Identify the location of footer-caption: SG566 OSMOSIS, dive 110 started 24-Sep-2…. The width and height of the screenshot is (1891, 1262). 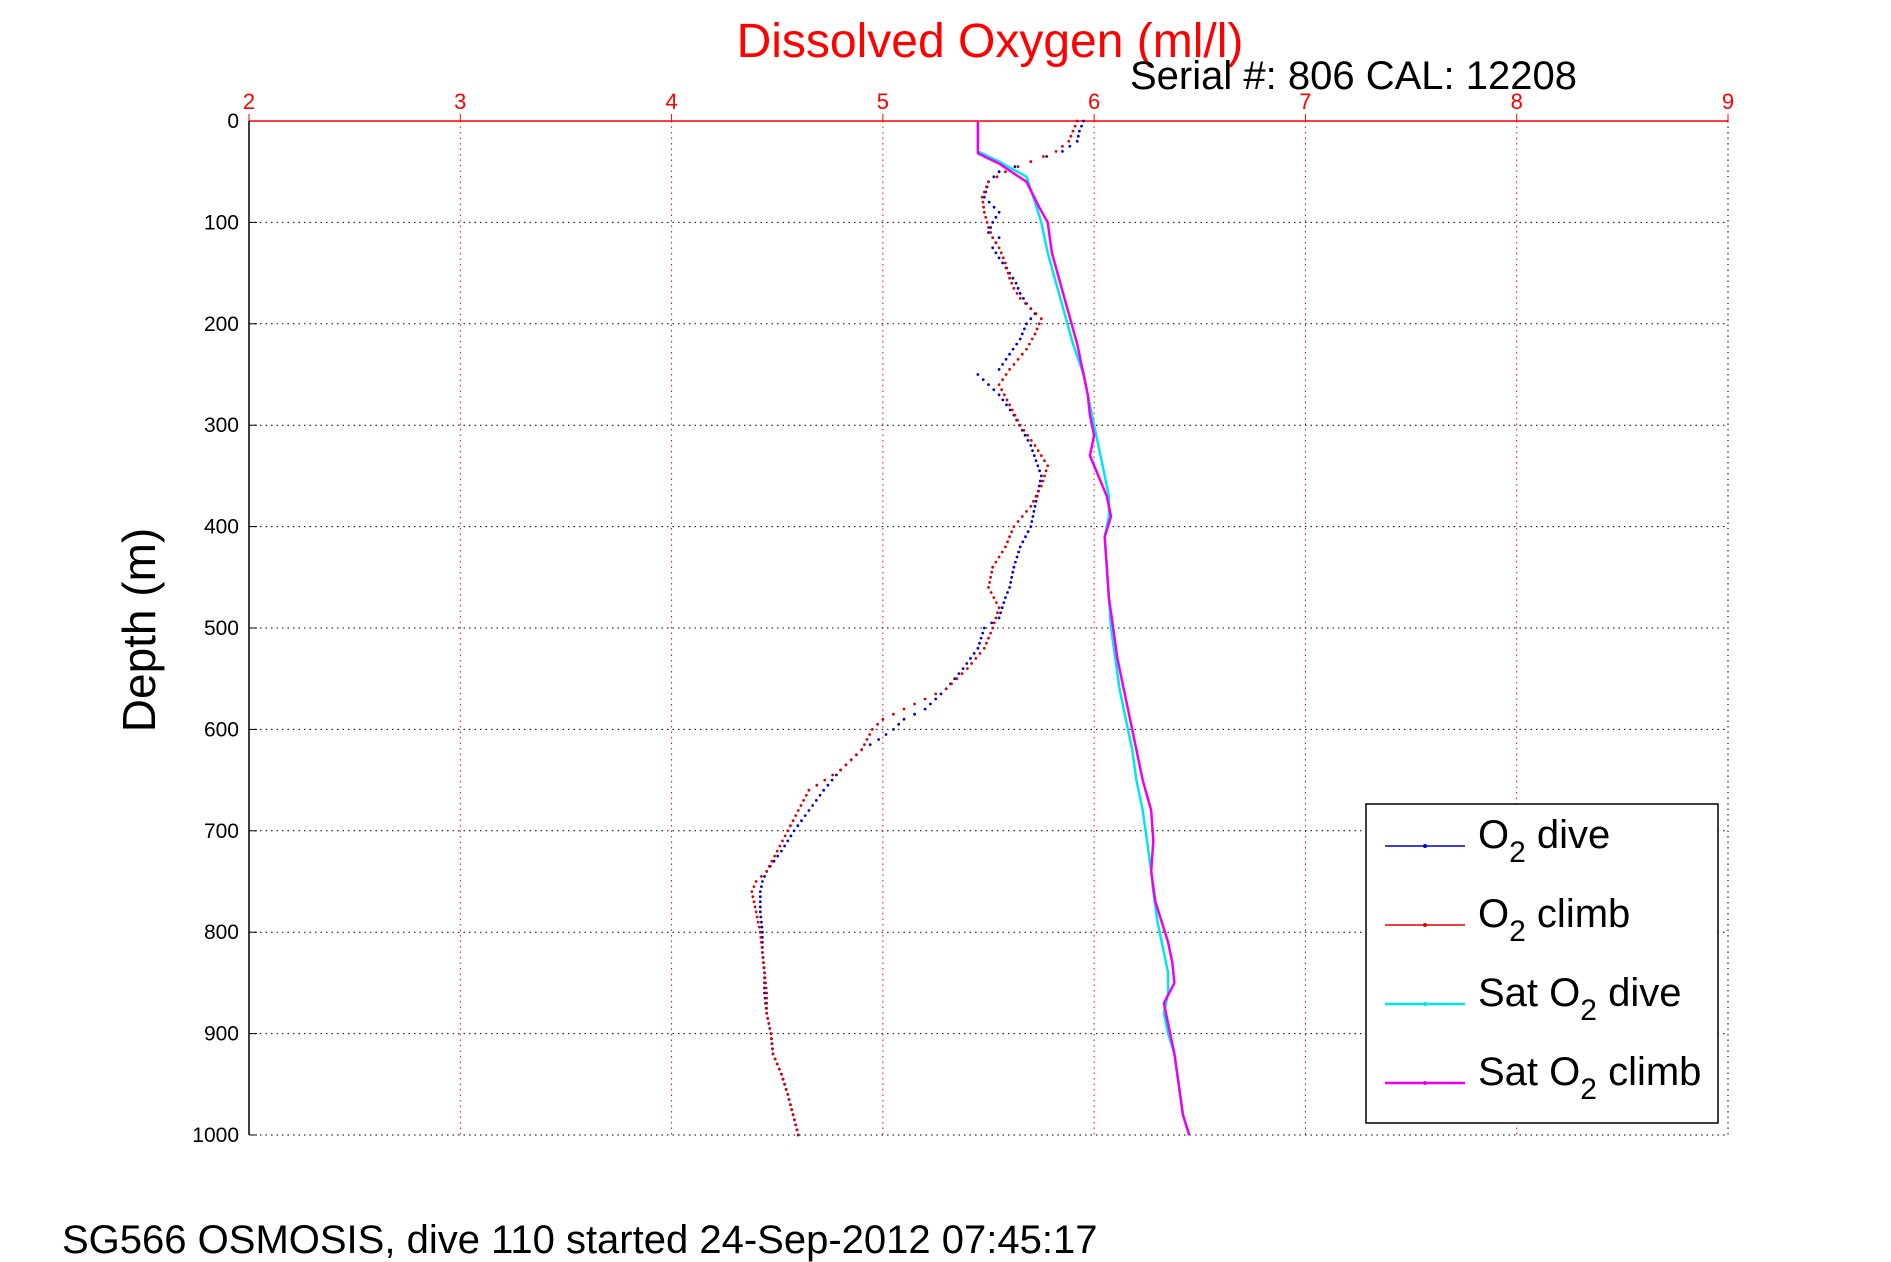
(579, 1240).